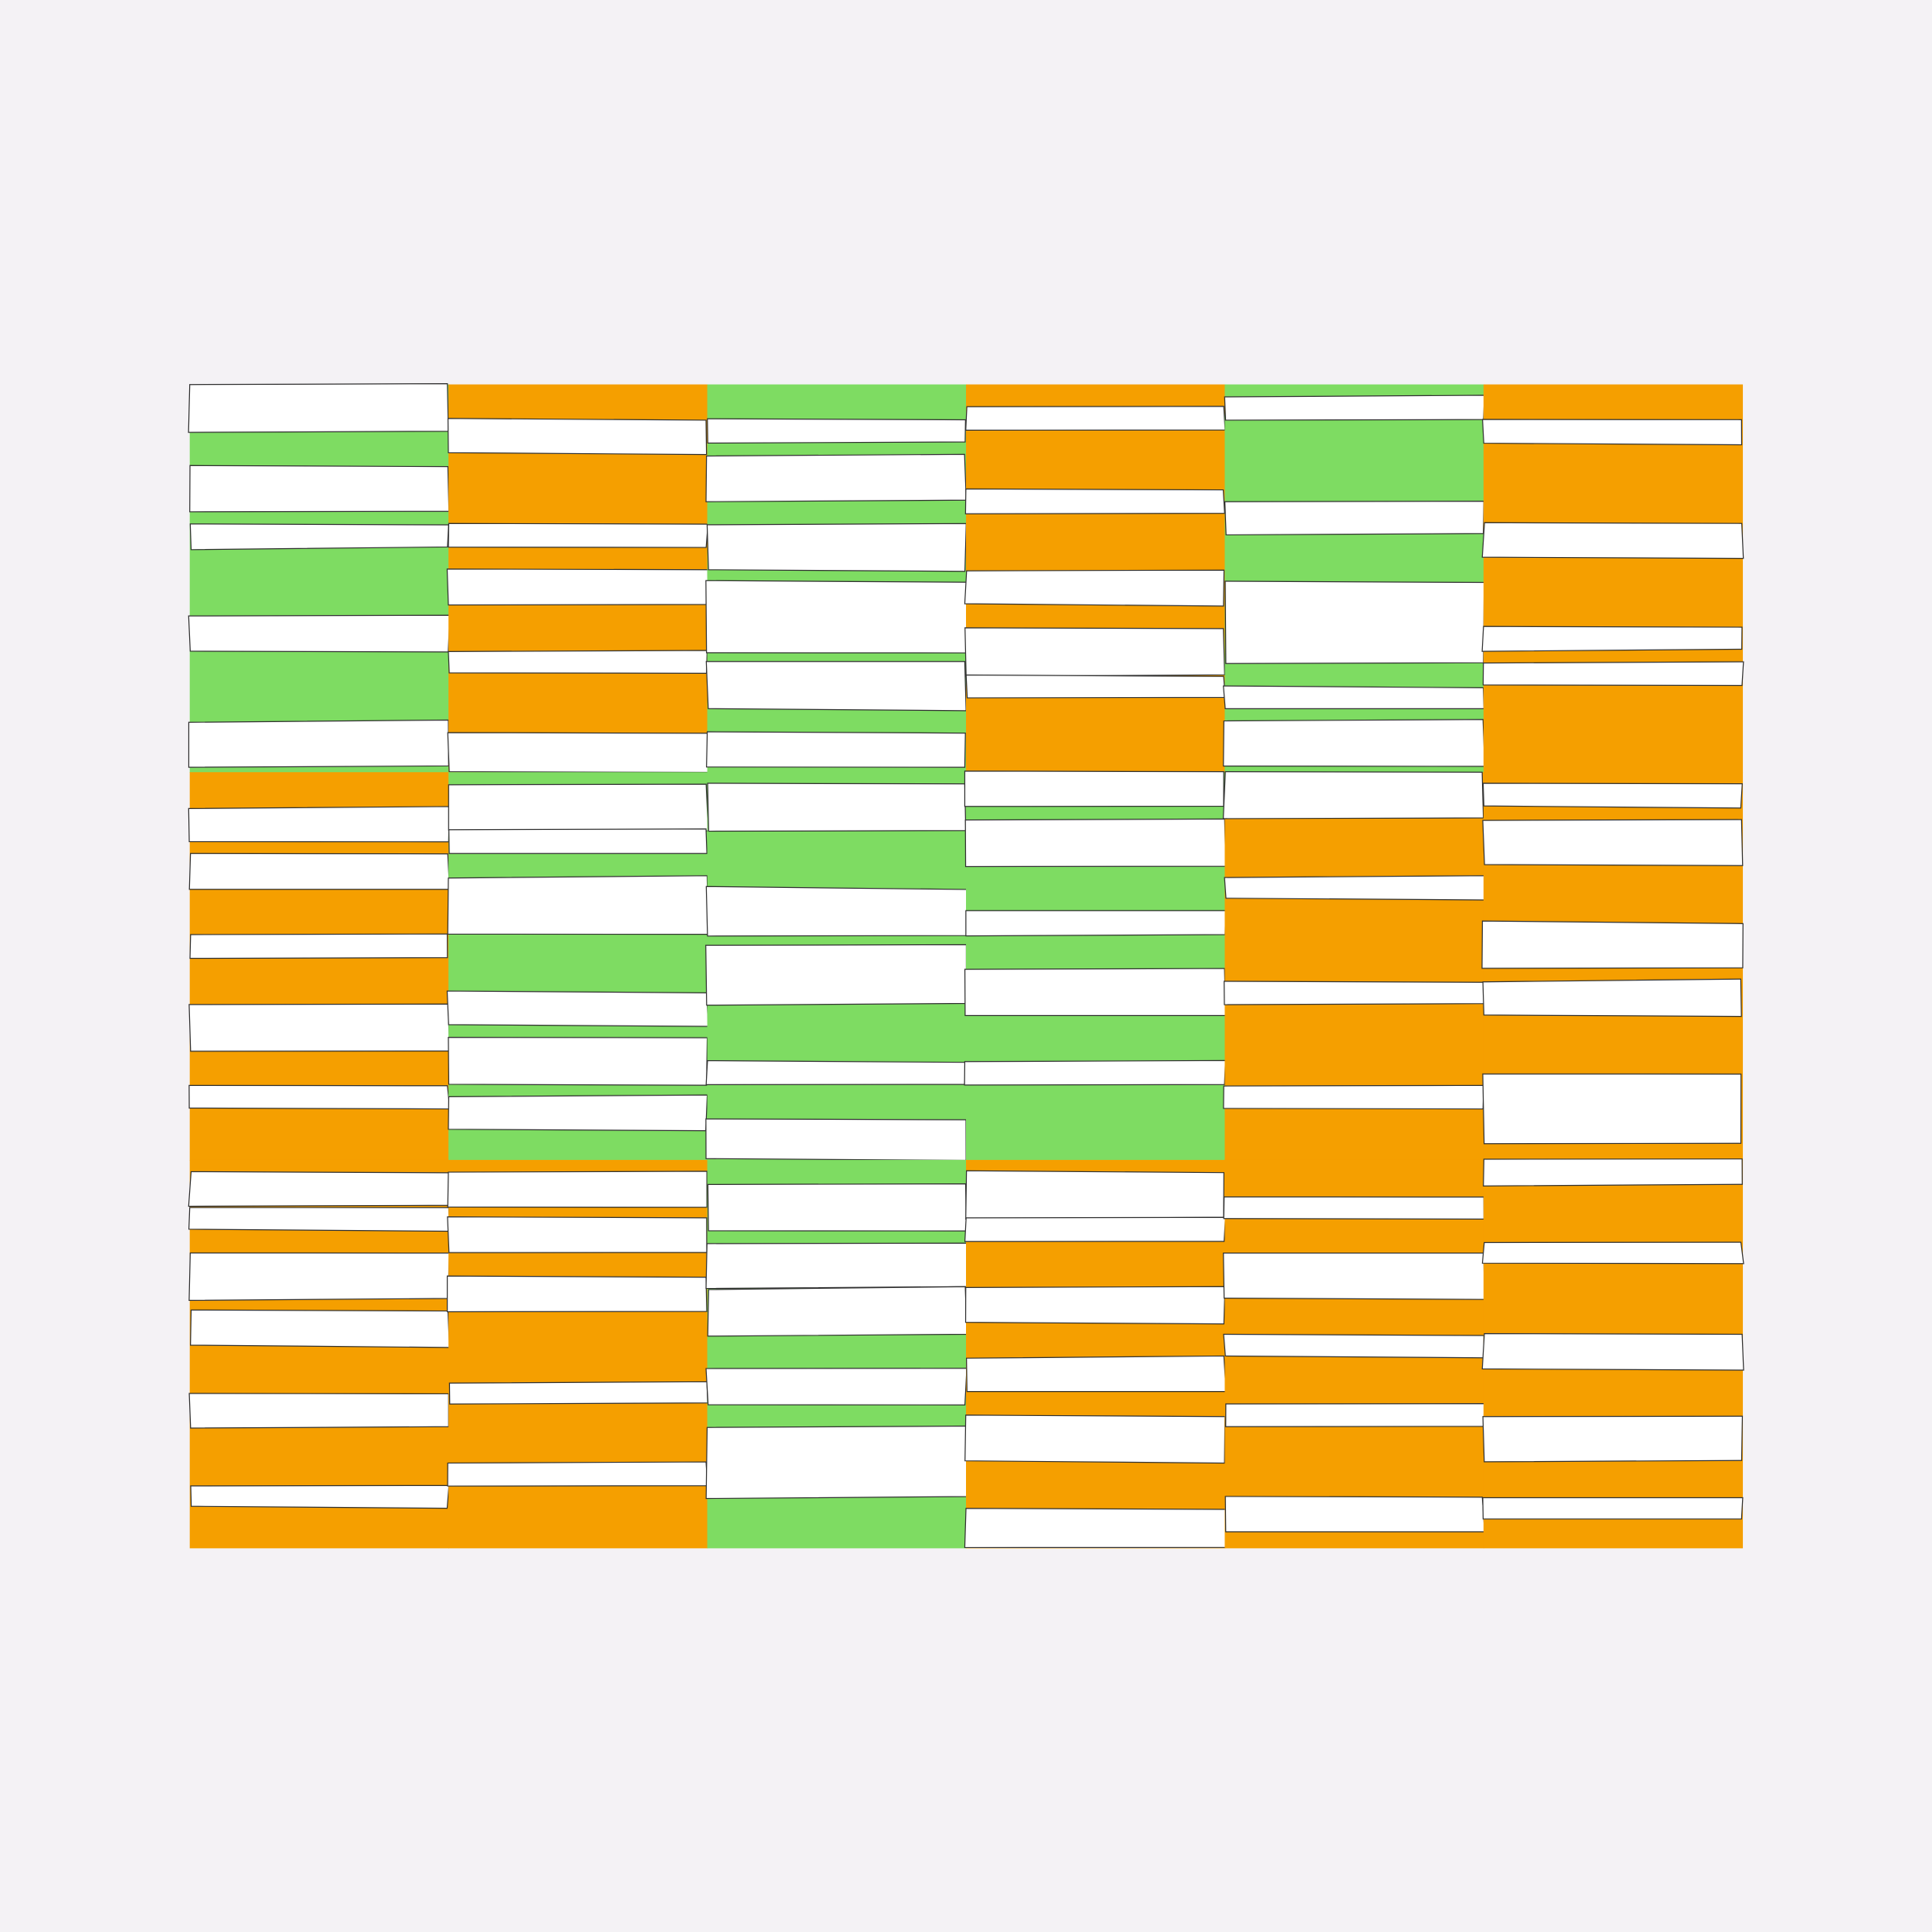 The width and height of the screenshot is (1932, 1932). I want to click on tile-orange, so click(1613, 578).